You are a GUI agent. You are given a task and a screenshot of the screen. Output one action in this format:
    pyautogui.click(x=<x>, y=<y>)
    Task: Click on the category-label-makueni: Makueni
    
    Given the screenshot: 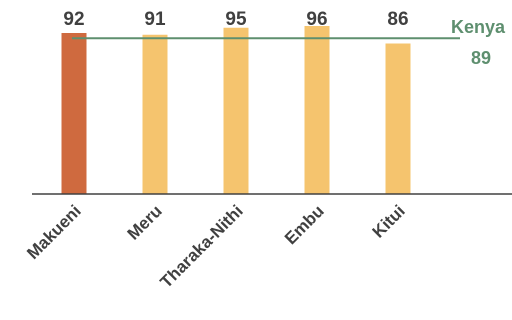 What is the action you would take?
    pyautogui.click(x=54, y=232)
    